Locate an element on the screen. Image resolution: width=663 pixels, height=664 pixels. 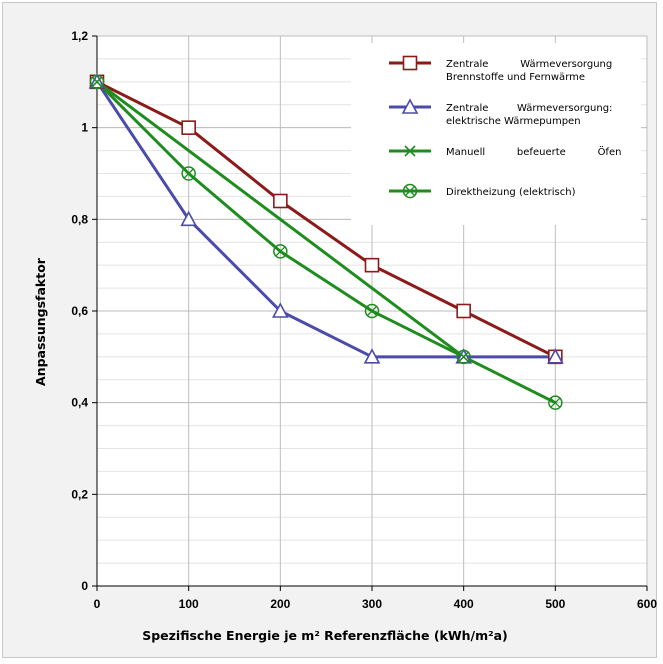
y-axis-title: Anpassungsfaktor is located at coordinates (40, 321).